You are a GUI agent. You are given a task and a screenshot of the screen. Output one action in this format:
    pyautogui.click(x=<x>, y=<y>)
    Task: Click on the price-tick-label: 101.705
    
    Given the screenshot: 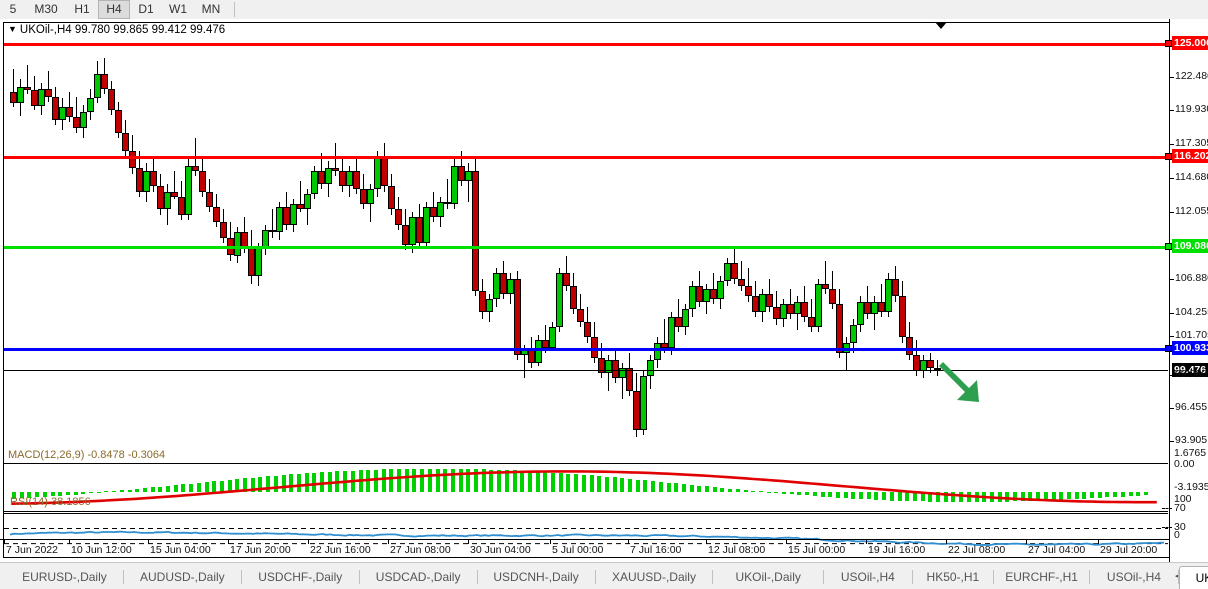 What is the action you would take?
    pyautogui.click(x=1191, y=335)
    